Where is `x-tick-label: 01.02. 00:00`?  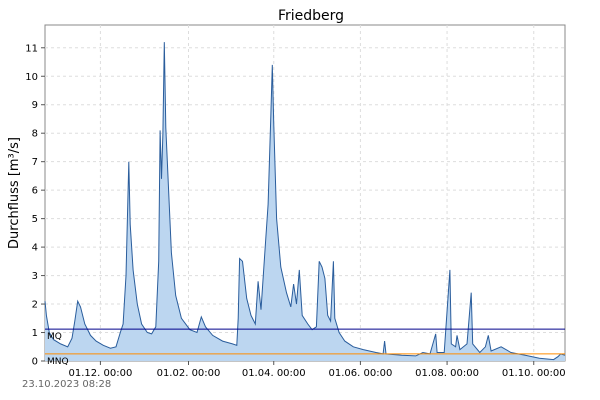 x-tick-label: 01.02. 00:00 is located at coordinates (189, 373).